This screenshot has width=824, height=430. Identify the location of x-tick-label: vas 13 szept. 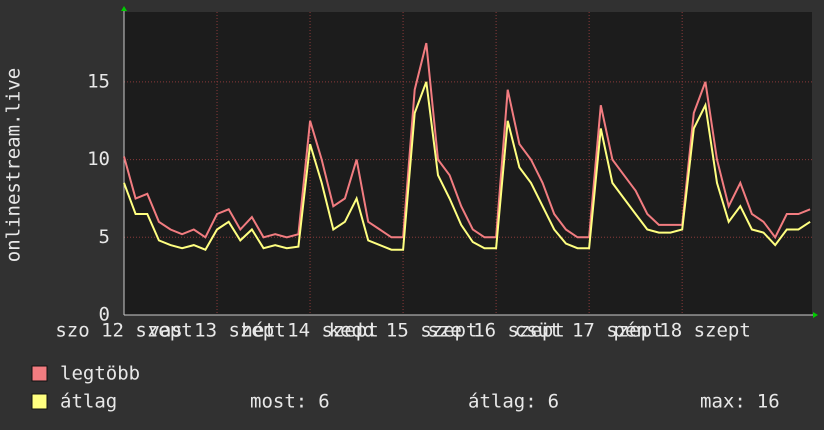
(216, 331).